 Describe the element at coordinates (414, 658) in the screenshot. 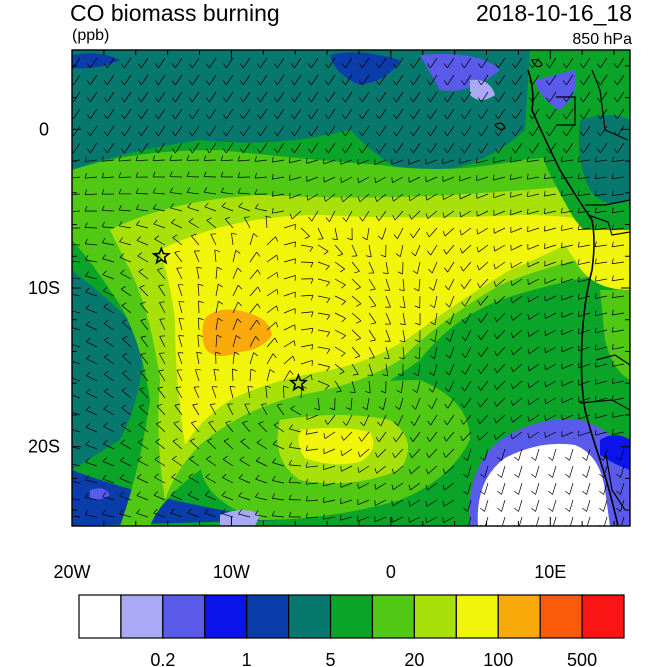

I see `colorbar-label: 20` at that location.